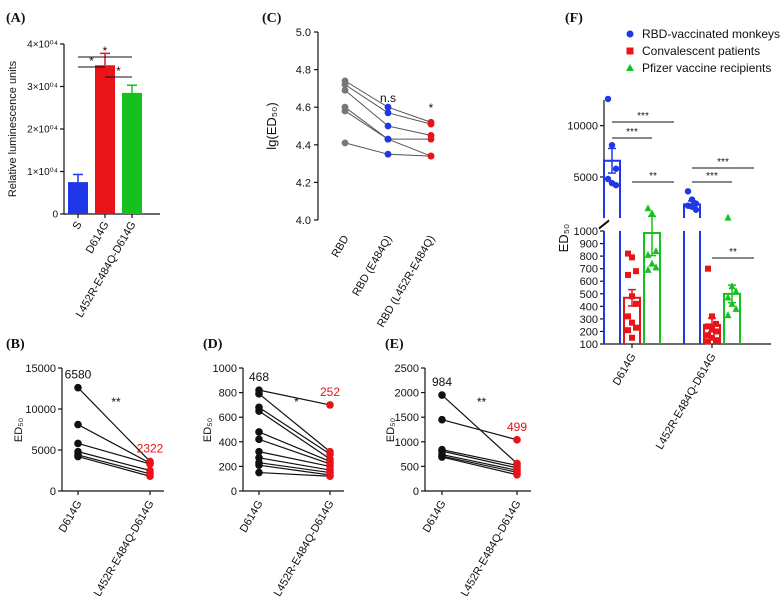 The image size is (781, 596). Describe the element at coordinates (330, 476) in the screenshot. I see `data-point-right` at that location.